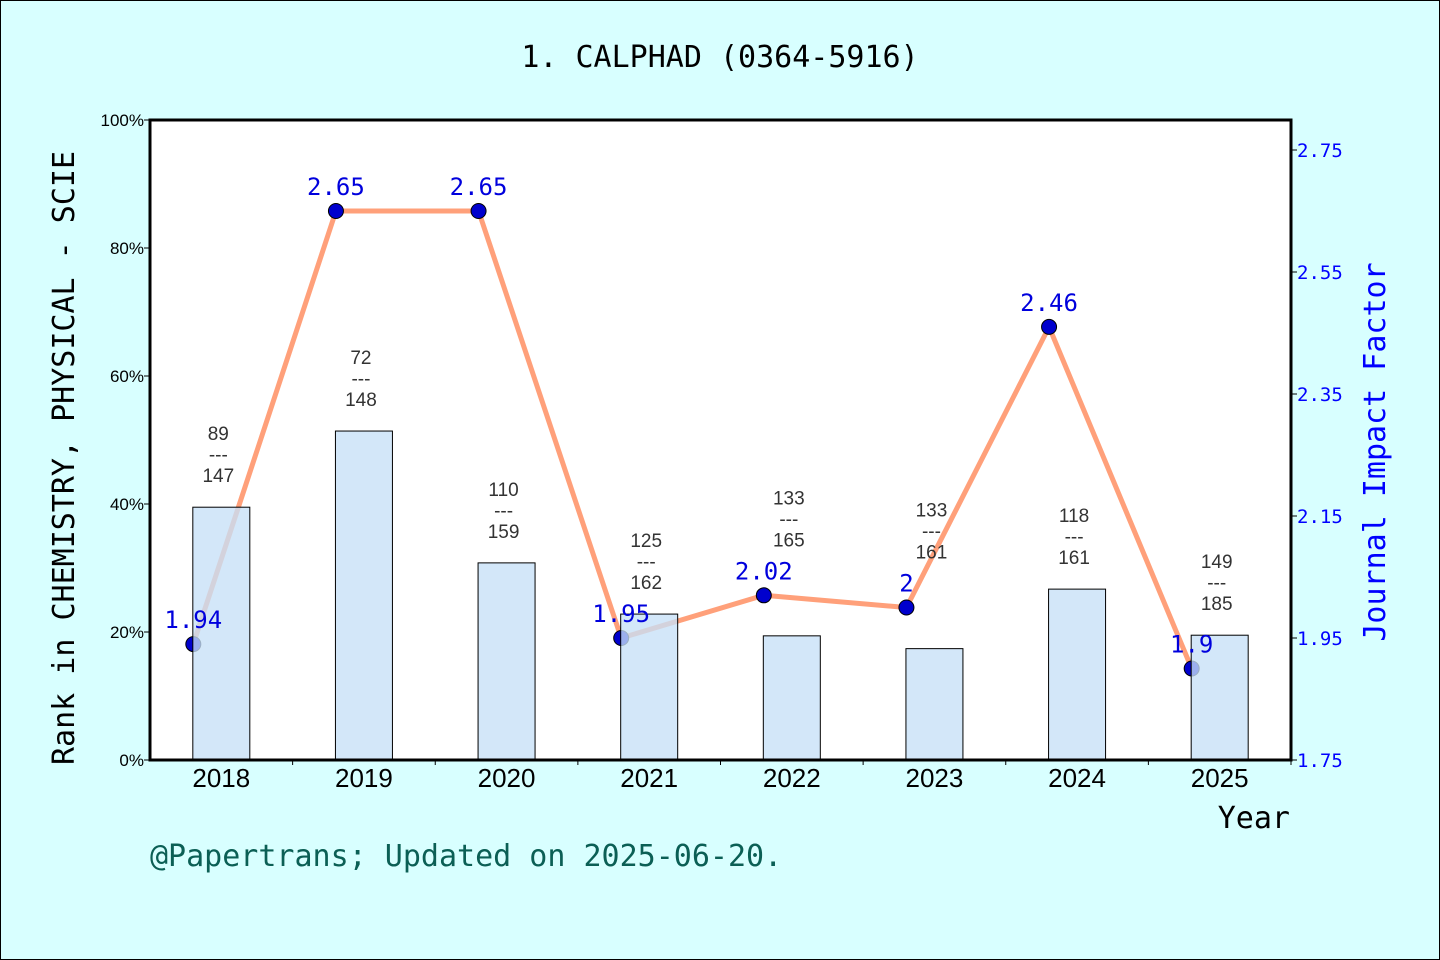  What do you see at coordinates (1217, 604) in the screenshot?
I see `total-label: 185` at bounding box center [1217, 604].